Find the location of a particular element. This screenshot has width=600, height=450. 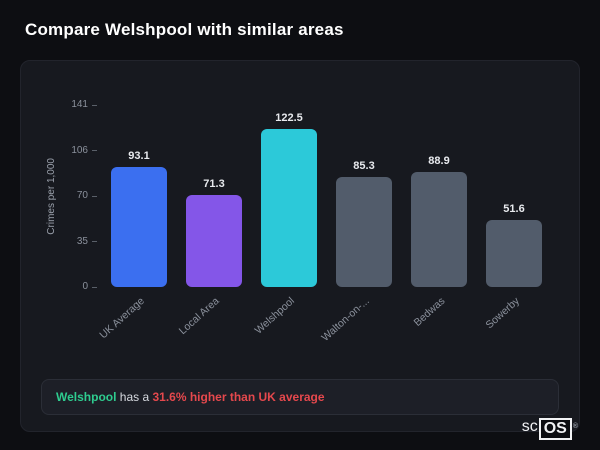

bar-value-label: 71.3 is located at coordinates (214, 183).